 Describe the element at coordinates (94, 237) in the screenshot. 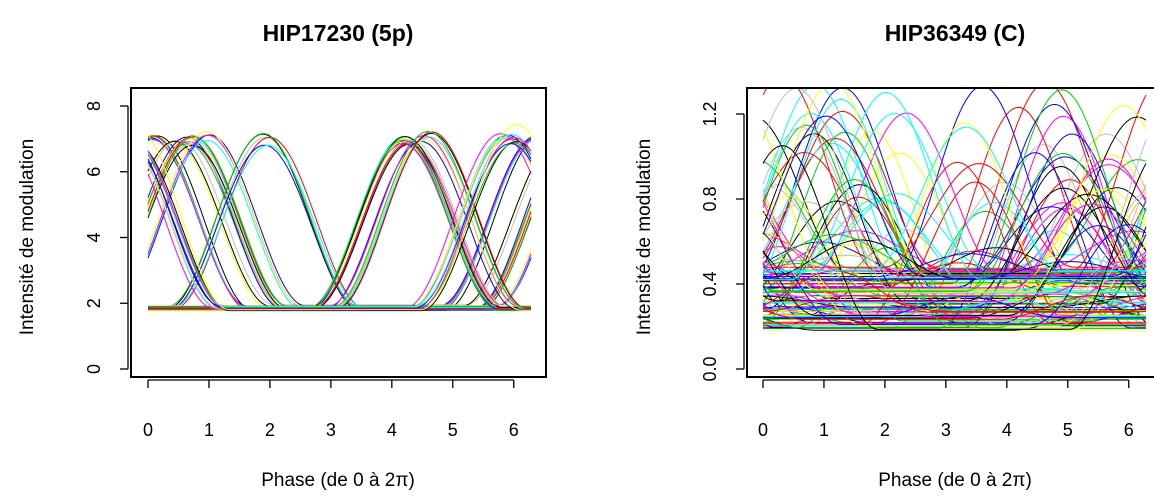

I see `y-tick-label: 4` at that location.